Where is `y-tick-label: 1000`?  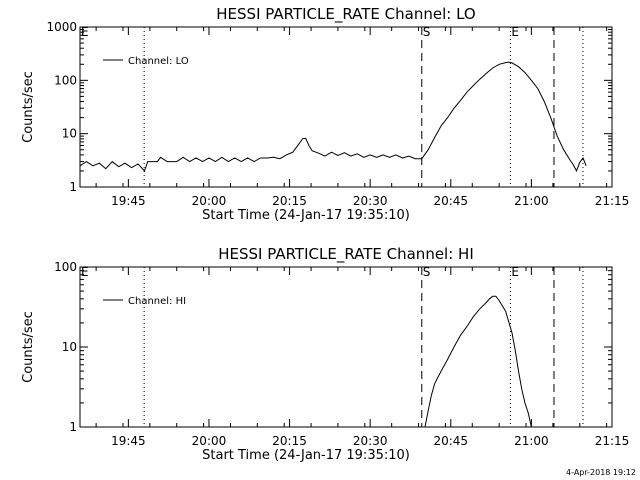 y-tick-label: 1000 is located at coordinates (61, 27).